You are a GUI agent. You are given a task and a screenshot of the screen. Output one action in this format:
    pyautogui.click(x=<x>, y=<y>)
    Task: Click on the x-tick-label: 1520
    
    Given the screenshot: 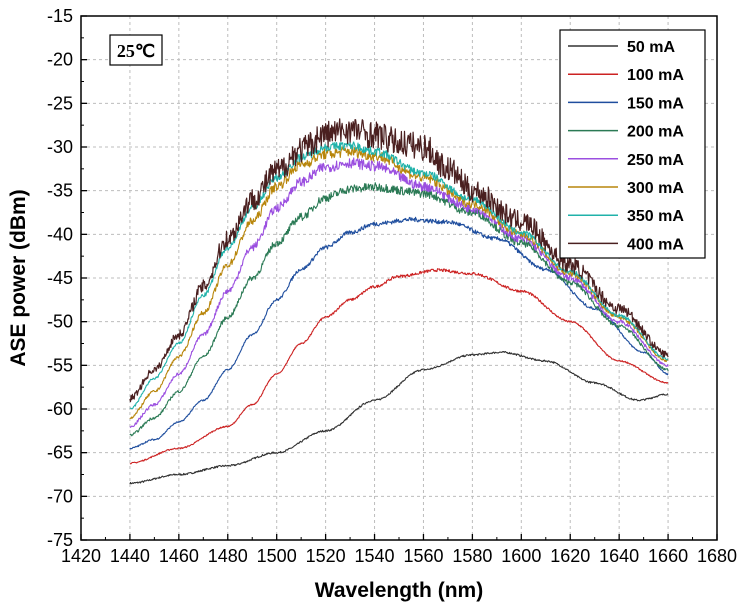 What is the action you would take?
    pyautogui.click(x=326, y=556)
    